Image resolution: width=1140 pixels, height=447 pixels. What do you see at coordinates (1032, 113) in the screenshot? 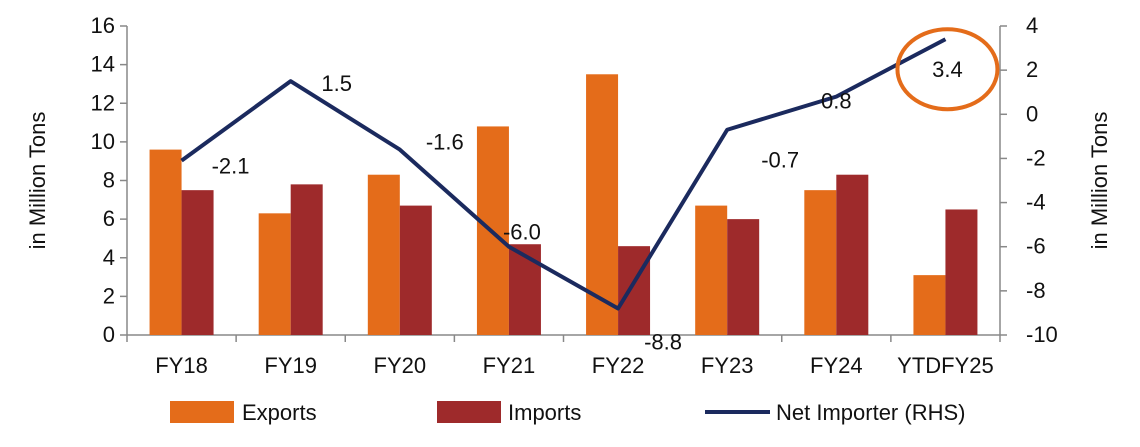
I see `right-tick-label: 0` at bounding box center [1032, 113].